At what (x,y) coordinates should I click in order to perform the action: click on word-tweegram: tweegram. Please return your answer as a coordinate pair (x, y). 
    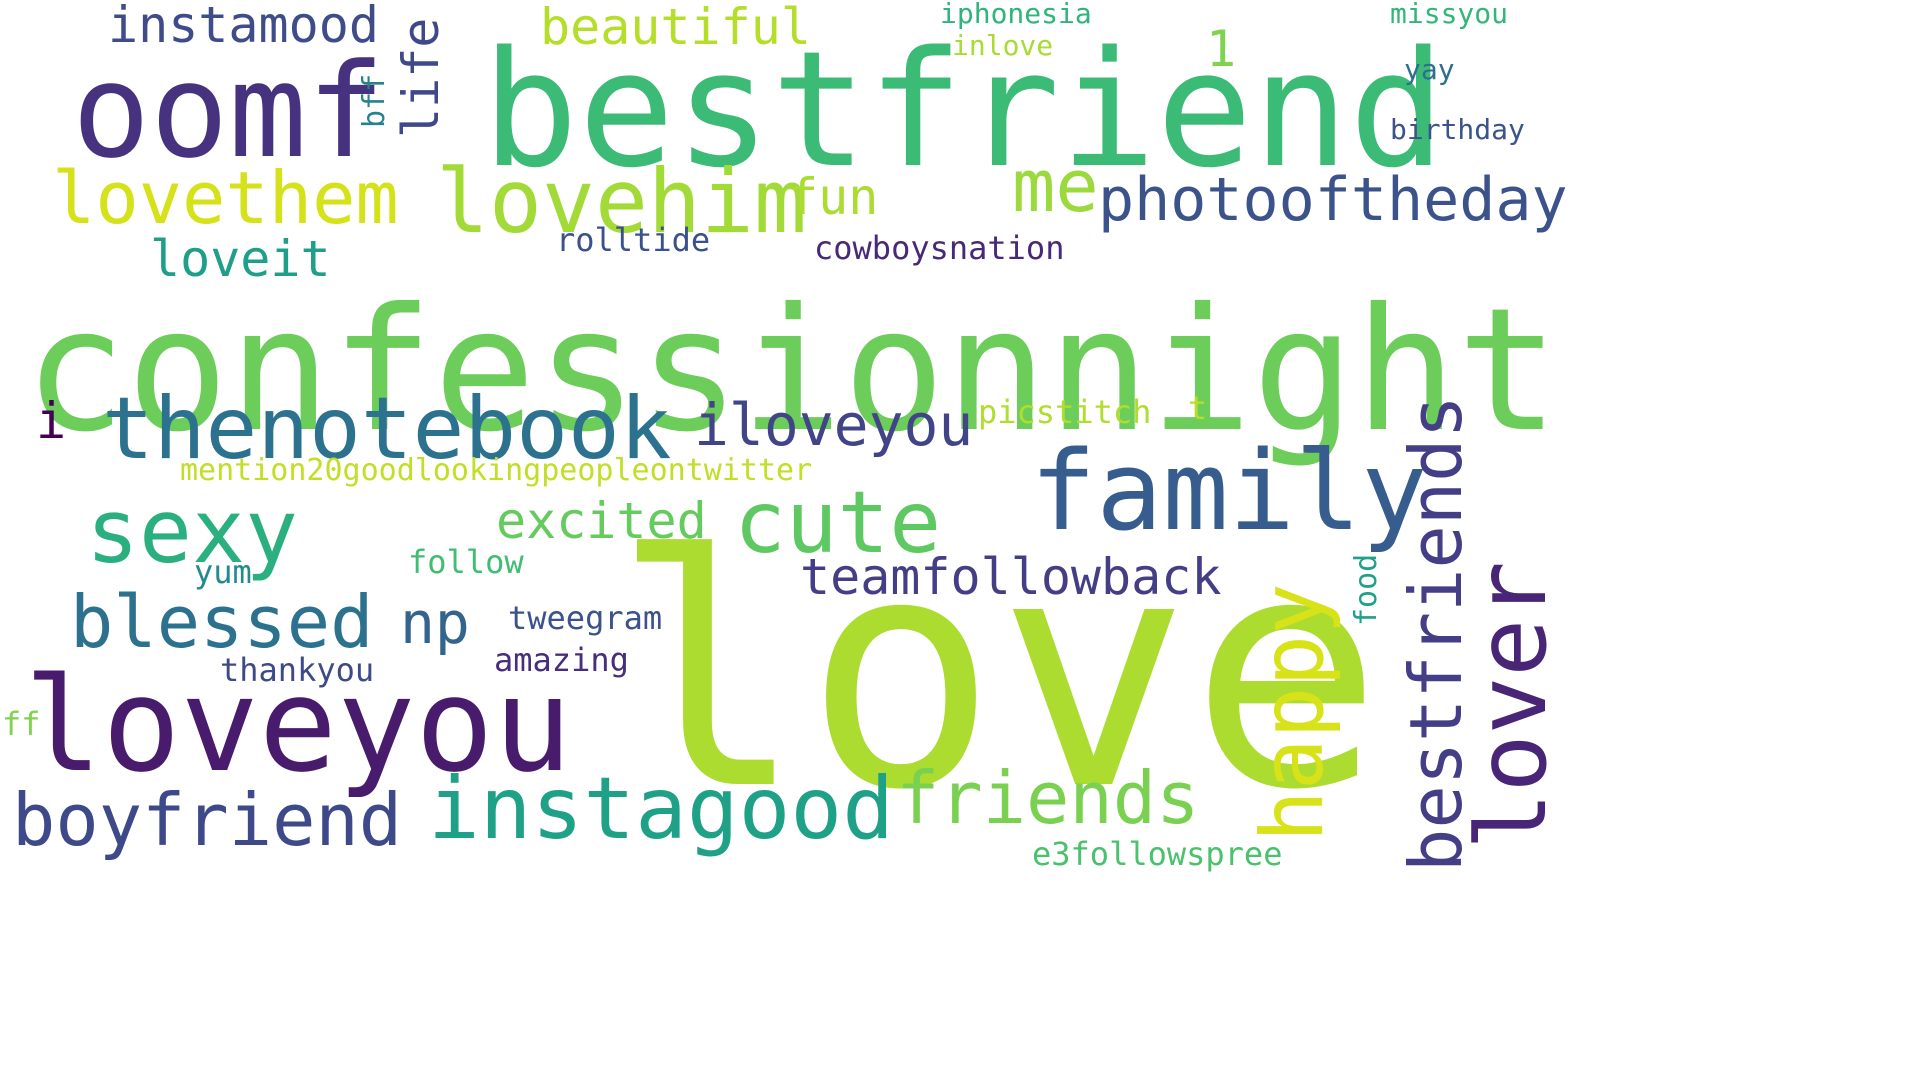
    Looking at the image, I should click on (585, 618).